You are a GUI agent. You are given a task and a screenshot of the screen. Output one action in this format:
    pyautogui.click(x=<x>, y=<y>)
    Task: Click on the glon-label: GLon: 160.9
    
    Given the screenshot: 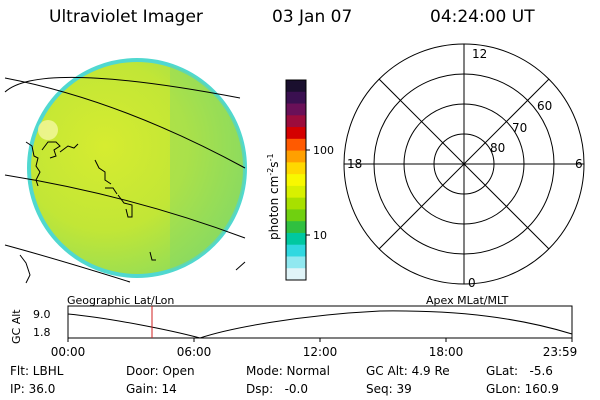 What is the action you would take?
    pyautogui.click(x=522, y=389)
    